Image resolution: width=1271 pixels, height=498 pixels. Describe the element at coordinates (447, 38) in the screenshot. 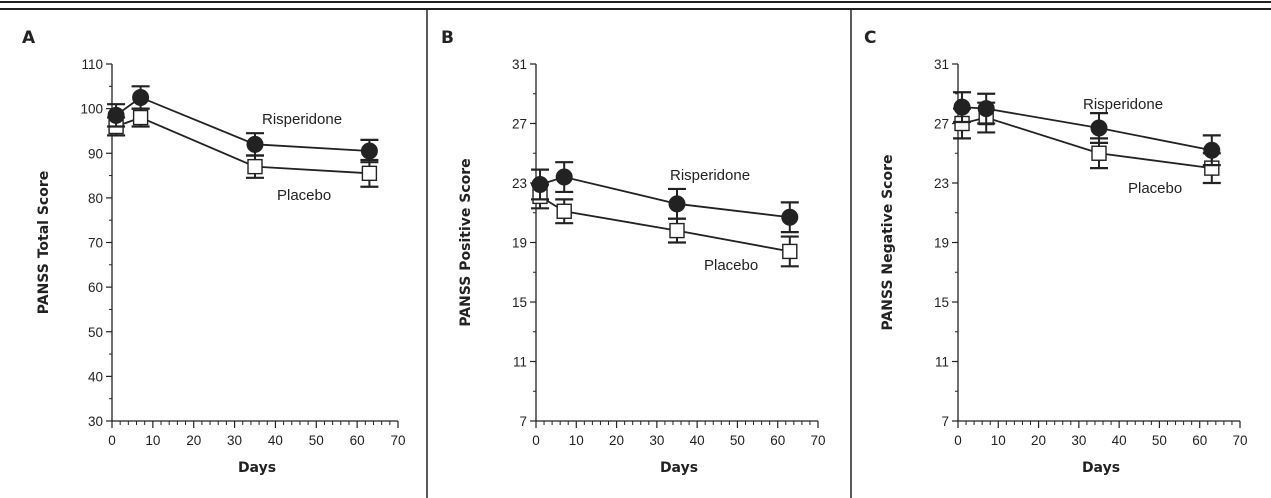

I see `panel-letter: B` at that location.